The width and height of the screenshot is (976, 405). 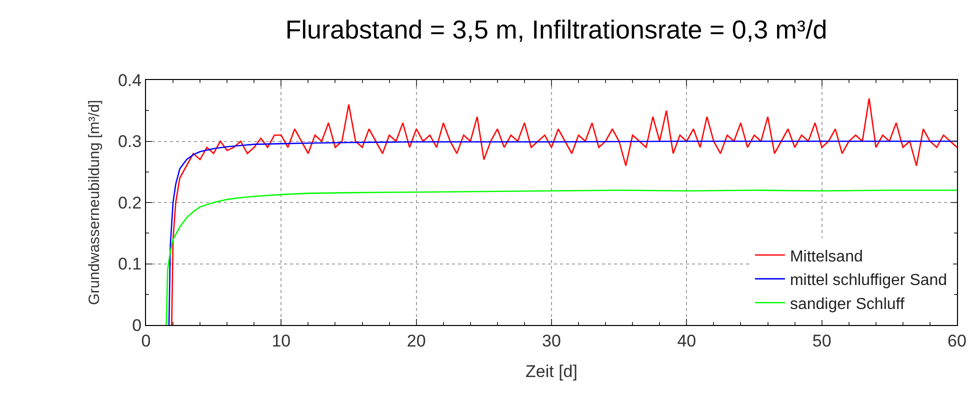 I want to click on legend-label: Mittelsand, so click(x=826, y=257).